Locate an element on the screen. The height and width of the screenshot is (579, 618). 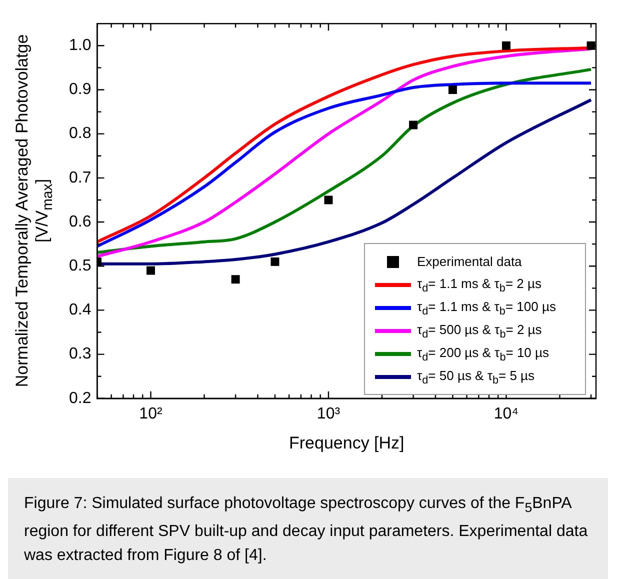
y-tick-label: 0.9 is located at coordinates (80, 89).